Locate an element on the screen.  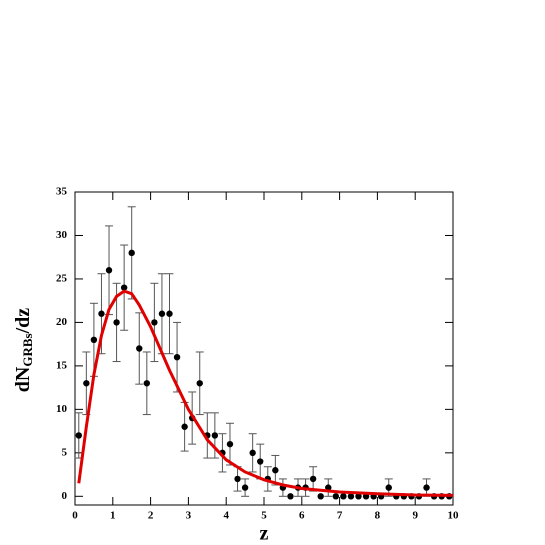
x-tick-label: 10 is located at coordinates (454, 516).